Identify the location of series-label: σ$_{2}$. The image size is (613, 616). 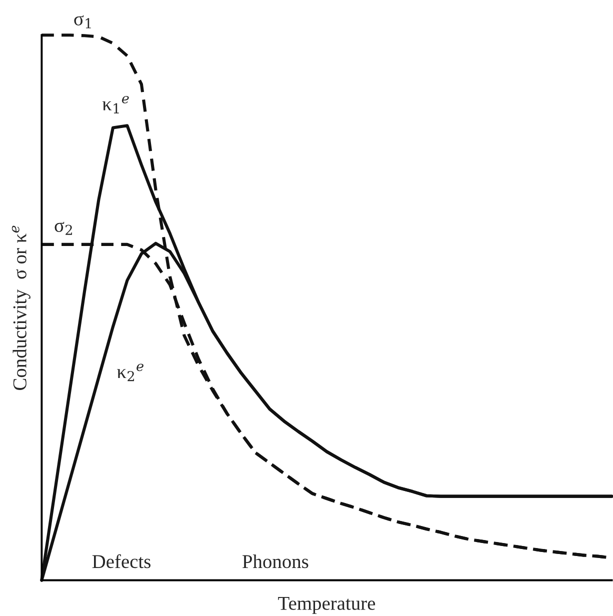
(63, 228).